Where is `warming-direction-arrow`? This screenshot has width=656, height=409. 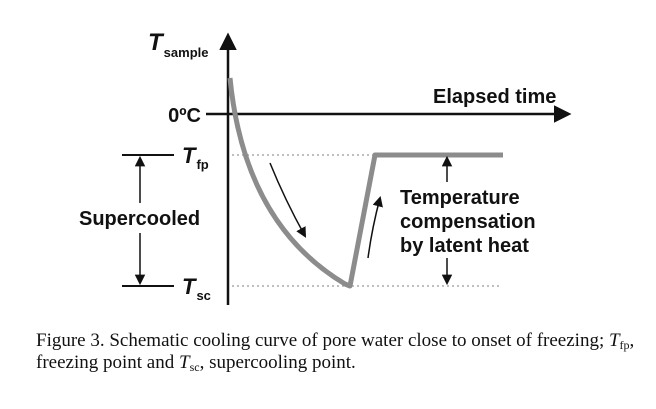 warming-direction-arrow is located at coordinates (375, 227).